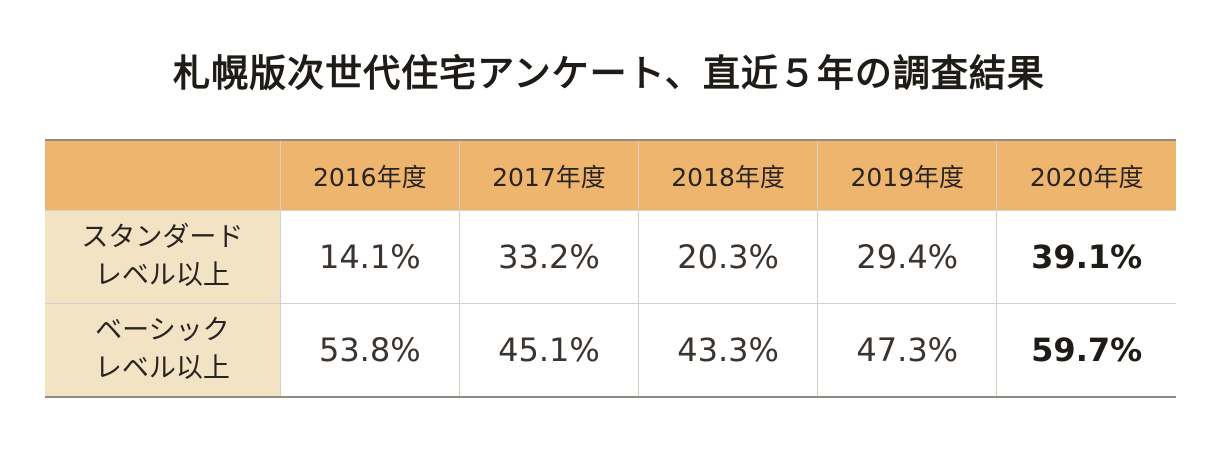  Describe the element at coordinates (1086, 350) in the screenshot. I see `cell-basic-2020: 59.7%` at that location.